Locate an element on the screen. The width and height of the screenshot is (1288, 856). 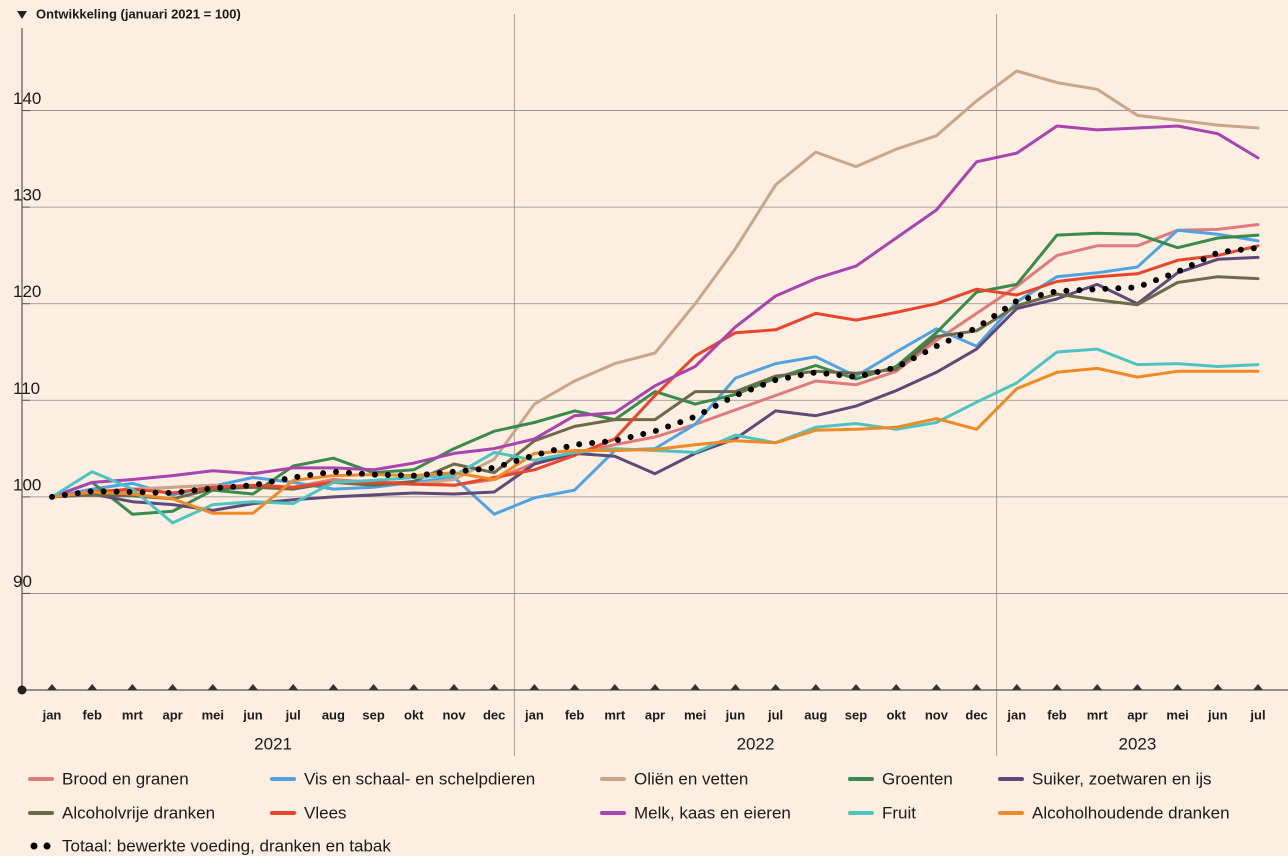
axis-origin is located at coordinates (22, 690).